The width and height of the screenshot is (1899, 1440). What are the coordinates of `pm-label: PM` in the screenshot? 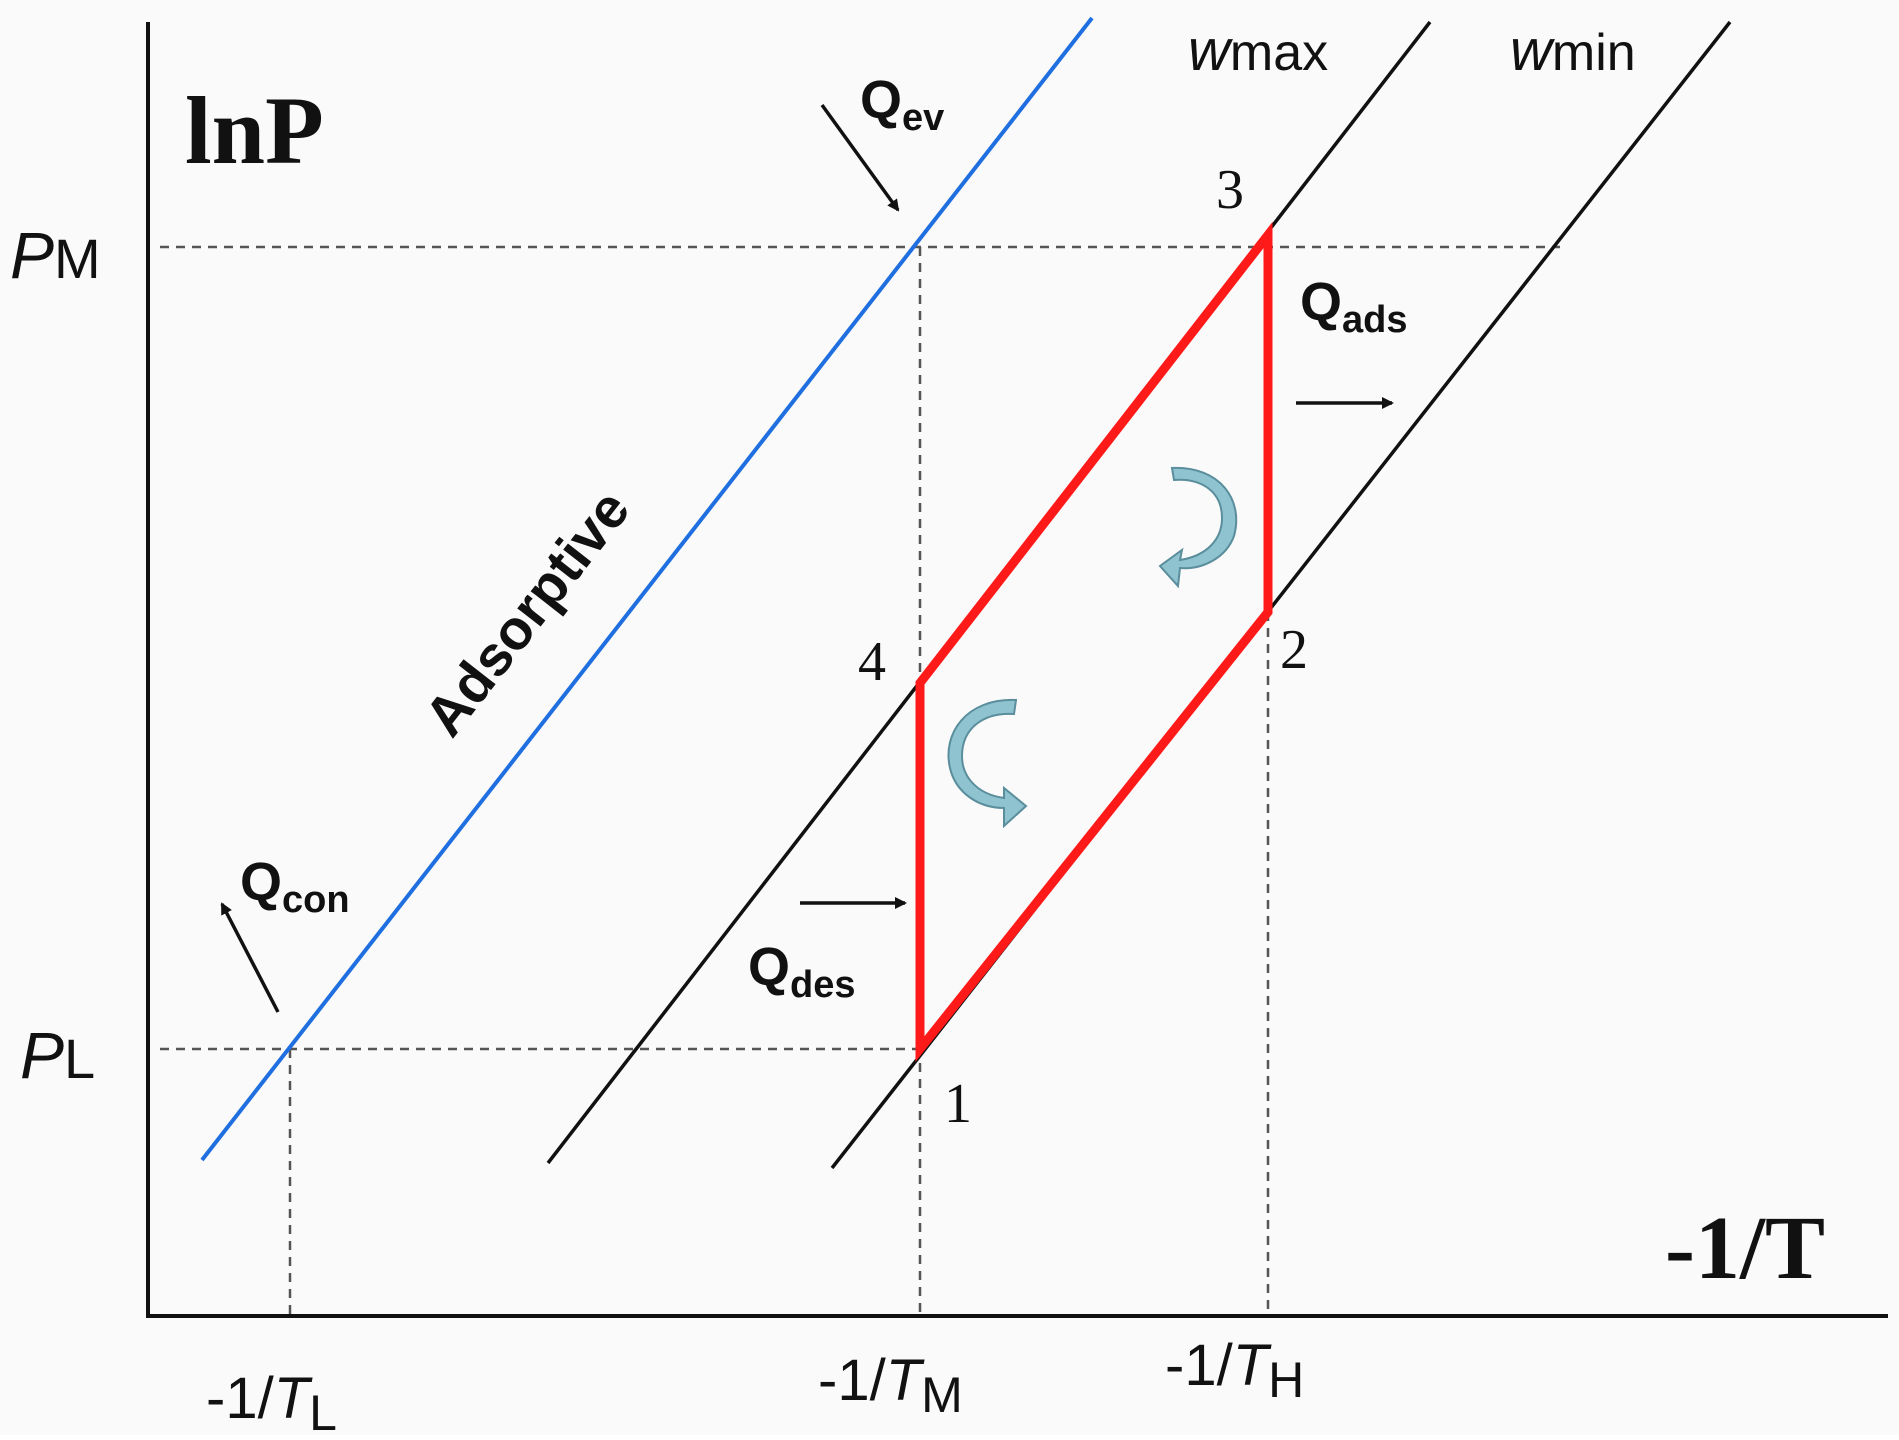 It's located at (55, 255).